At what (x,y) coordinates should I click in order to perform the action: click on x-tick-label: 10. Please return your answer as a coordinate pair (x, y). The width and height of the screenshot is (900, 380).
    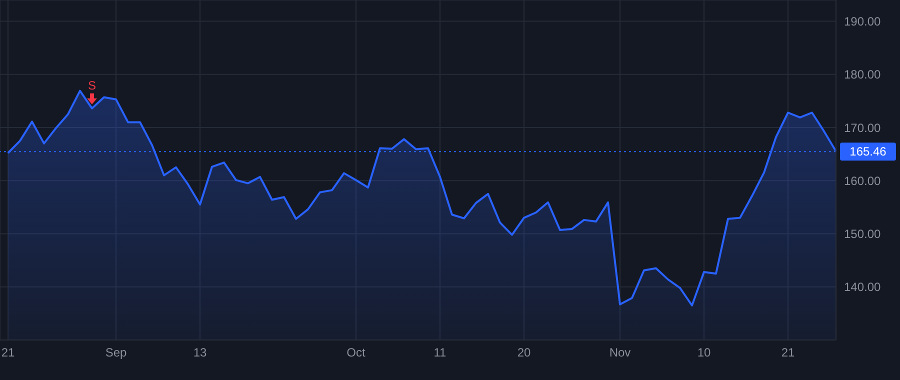
    Looking at the image, I should click on (704, 353).